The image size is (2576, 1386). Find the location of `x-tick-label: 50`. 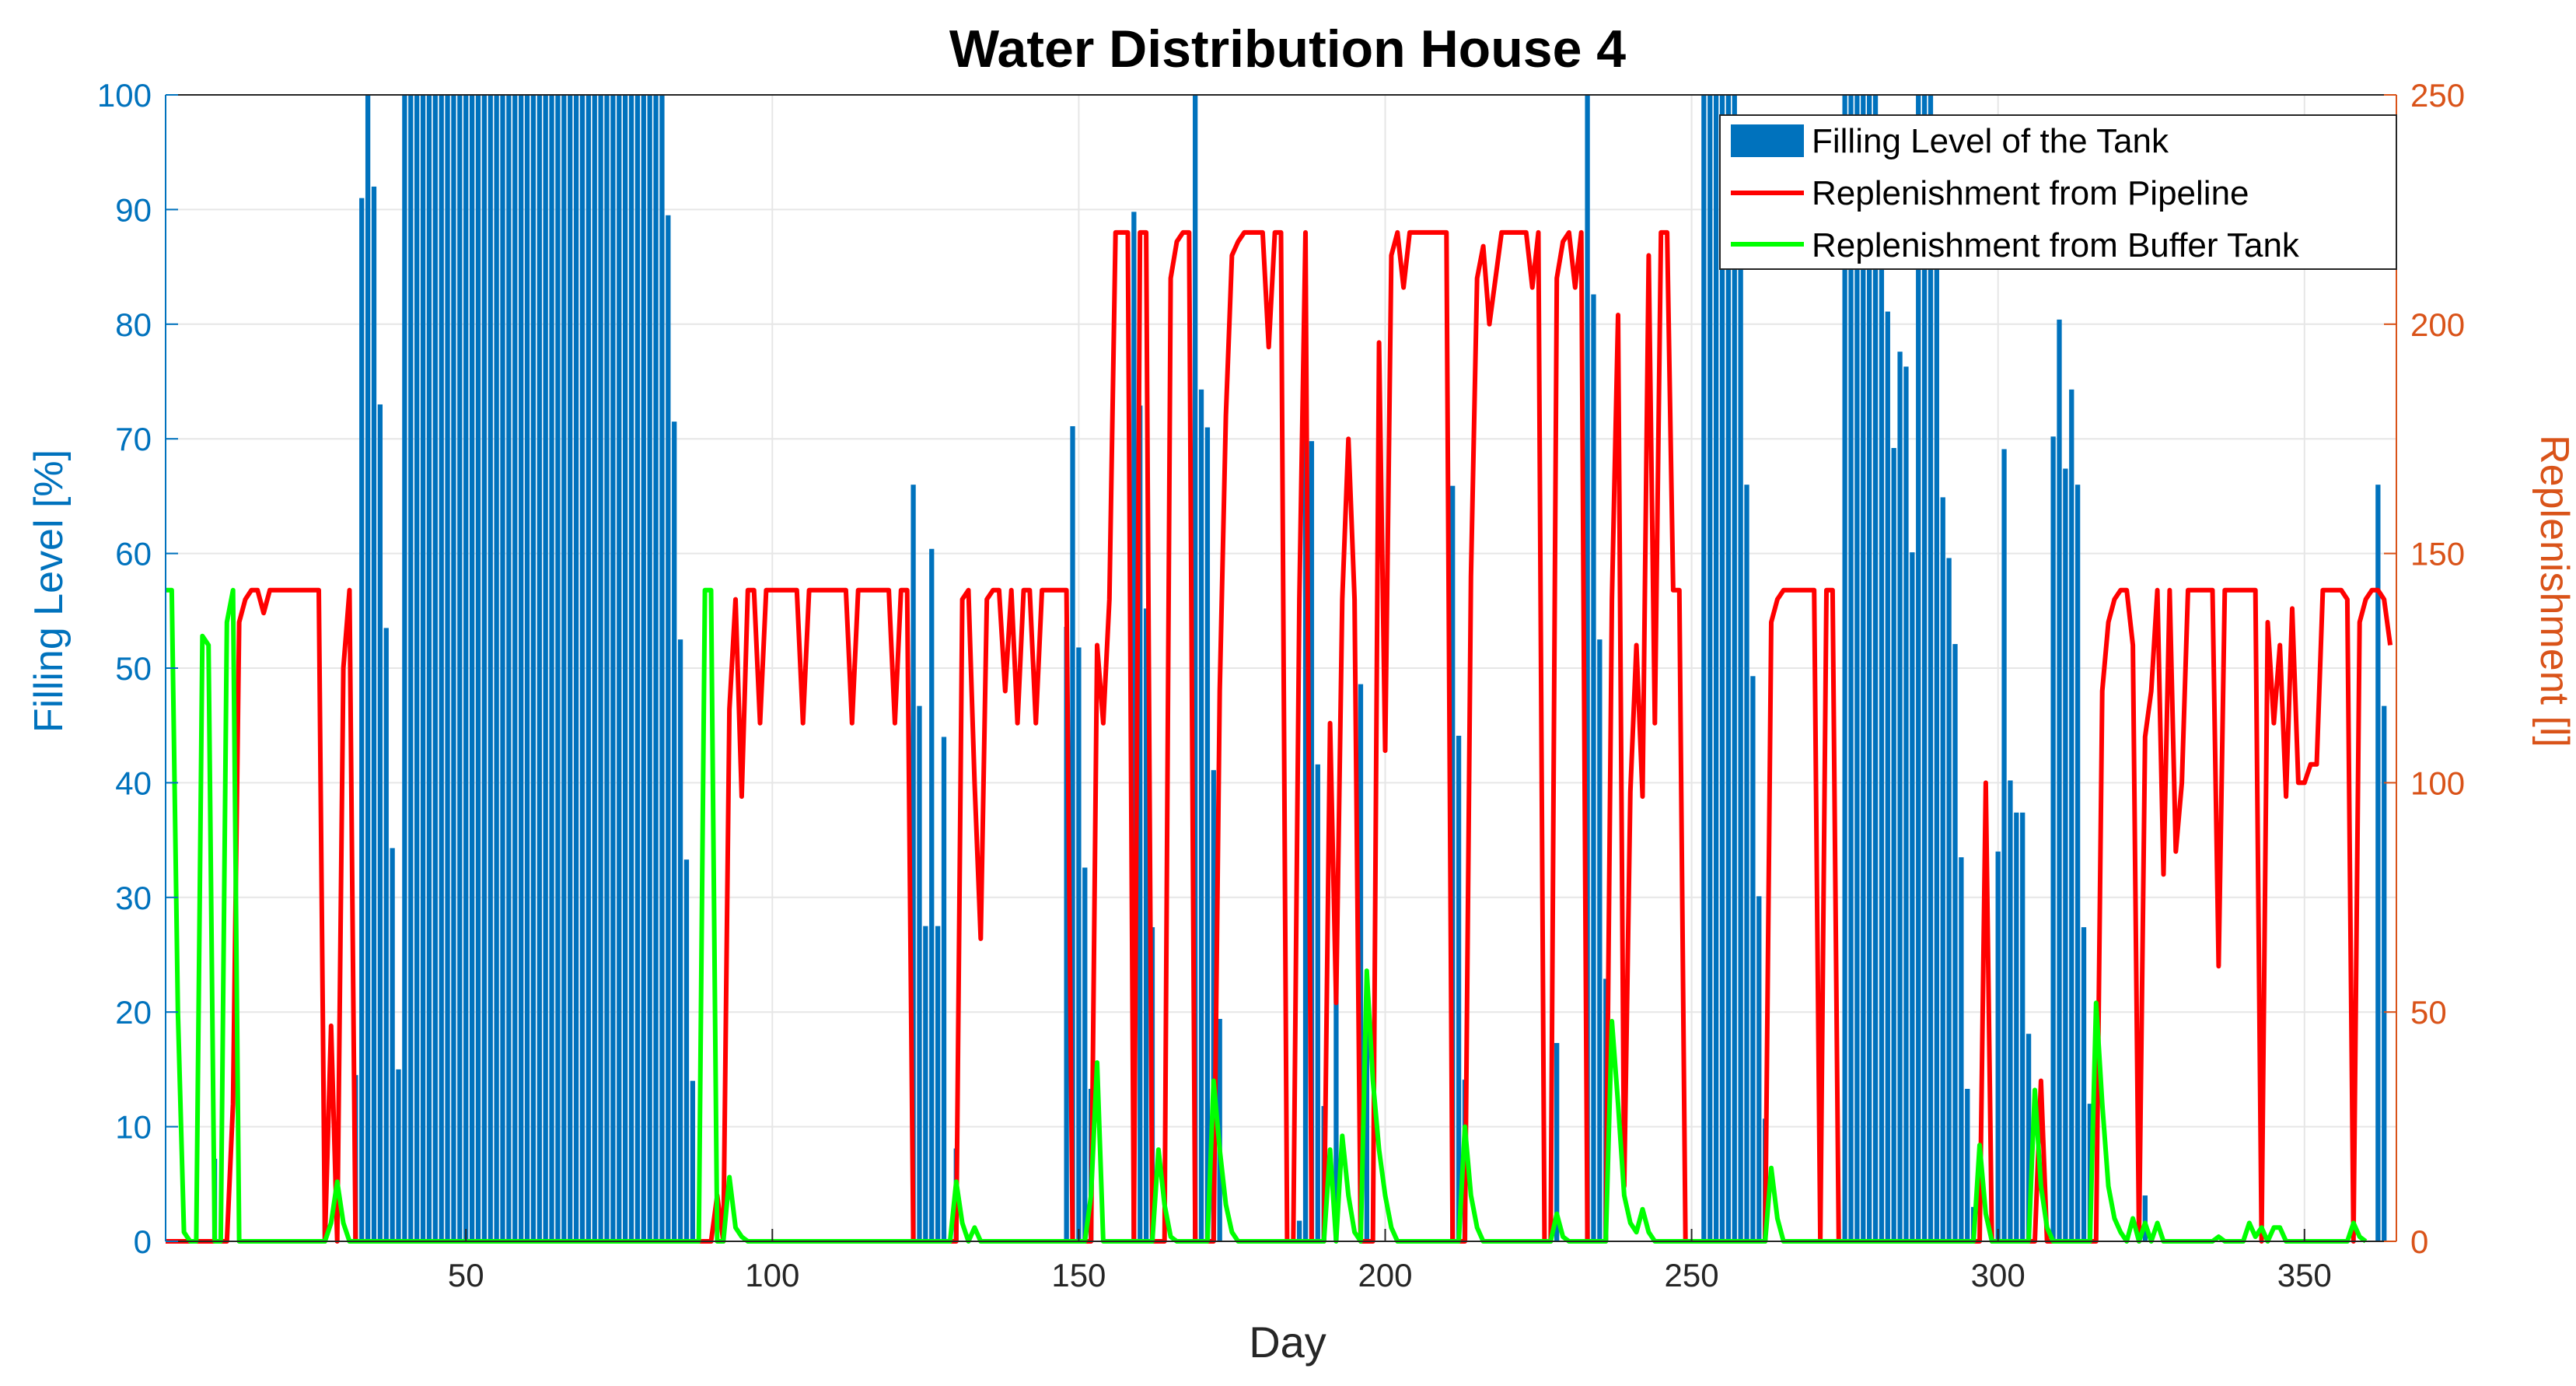

x-tick-label: 50 is located at coordinates (466, 1275).